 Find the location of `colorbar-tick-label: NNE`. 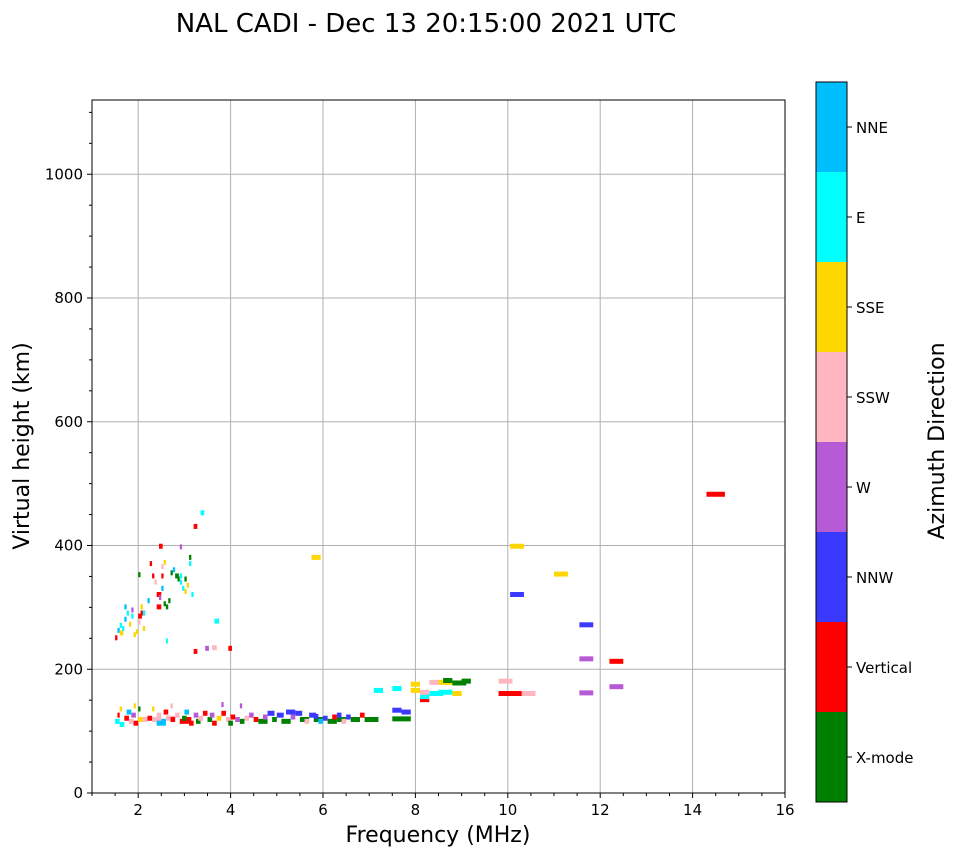

colorbar-tick-label: NNE is located at coordinates (872, 128).